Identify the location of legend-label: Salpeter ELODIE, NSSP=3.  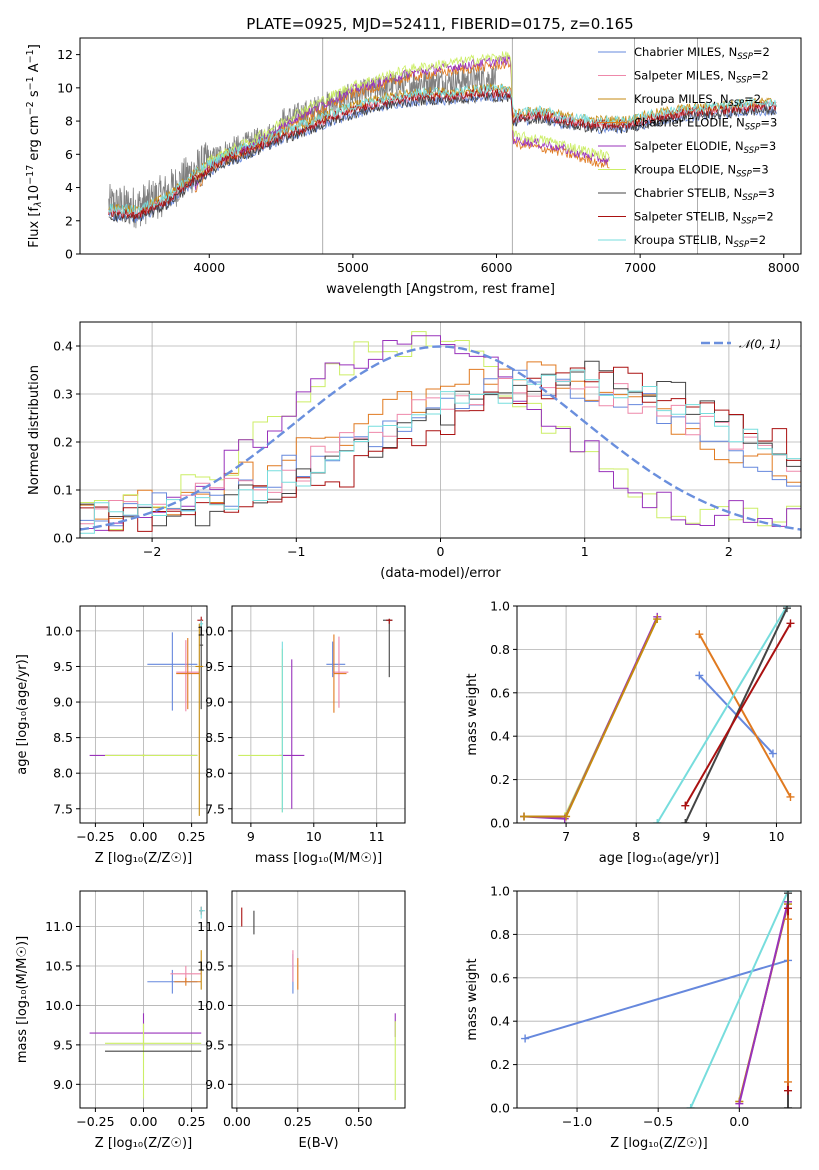
(705, 147).